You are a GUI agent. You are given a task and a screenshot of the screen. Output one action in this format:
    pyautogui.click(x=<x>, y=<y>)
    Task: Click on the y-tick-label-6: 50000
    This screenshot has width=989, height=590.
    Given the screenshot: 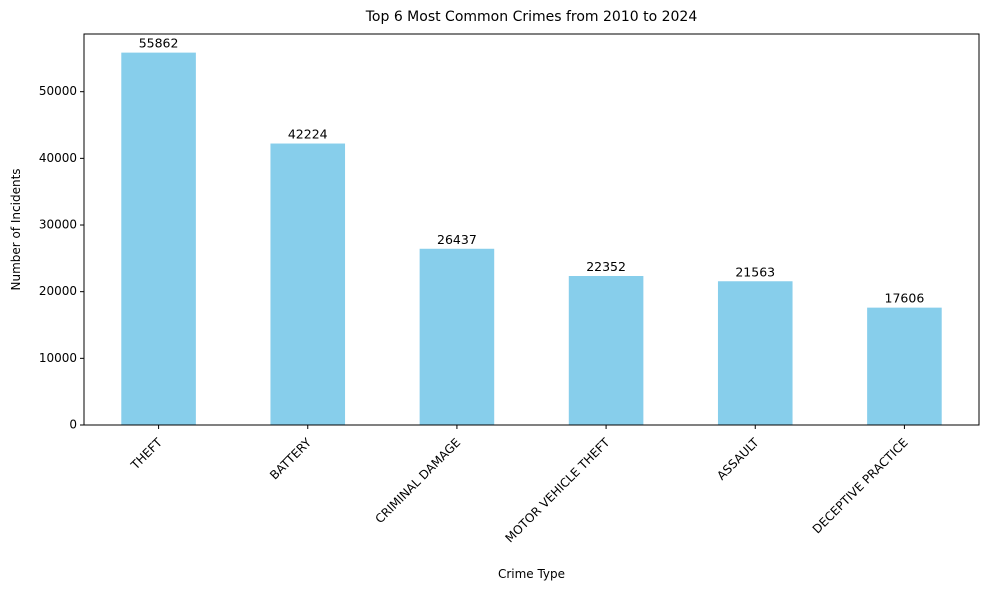 What is the action you would take?
    pyautogui.click(x=58, y=91)
    